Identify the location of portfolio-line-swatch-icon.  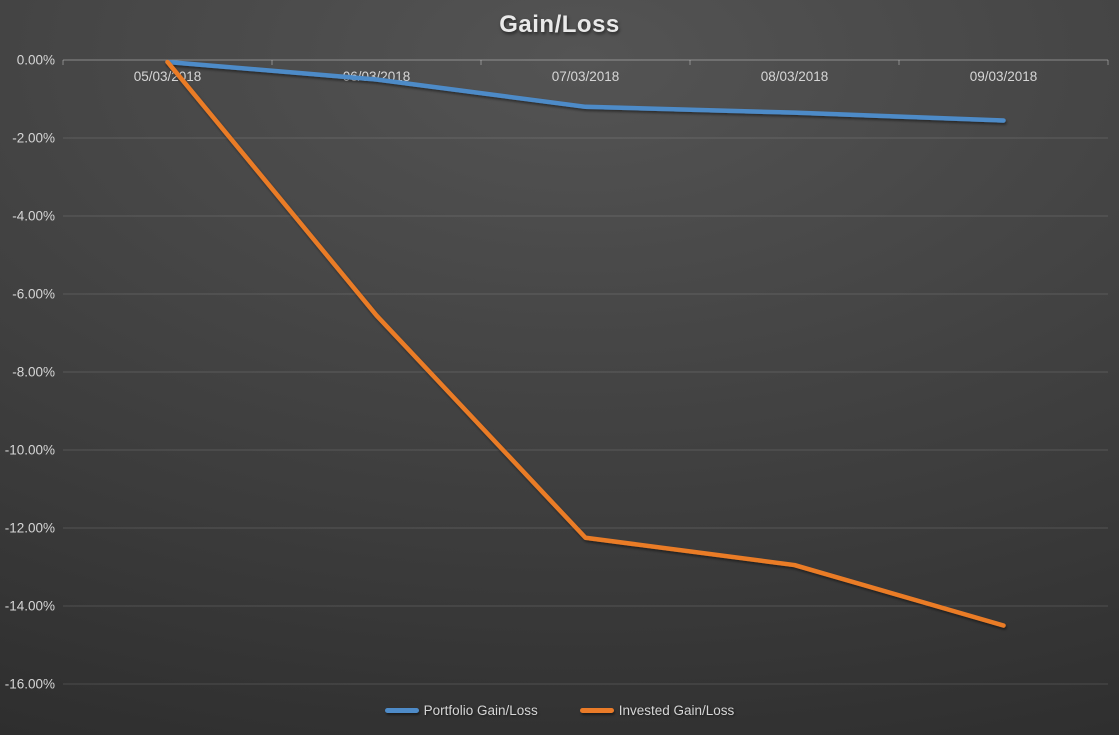
(401, 710).